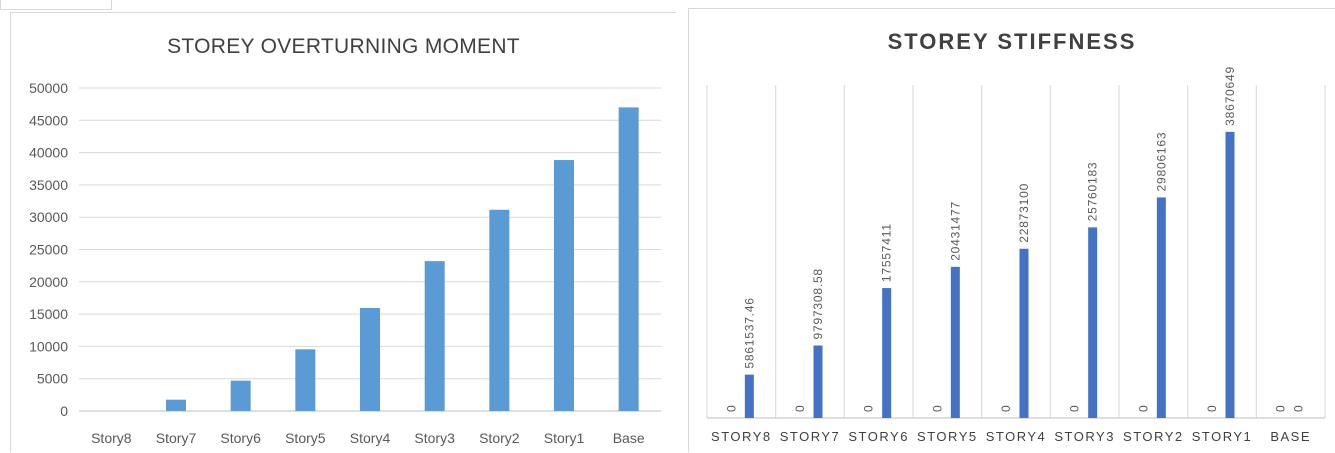 This screenshot has height=453, width=1335. What do you see at coordinates (564, 438) in the screenshot?
I see `x-tick-label: Story1` at bounding box center [564, 438].